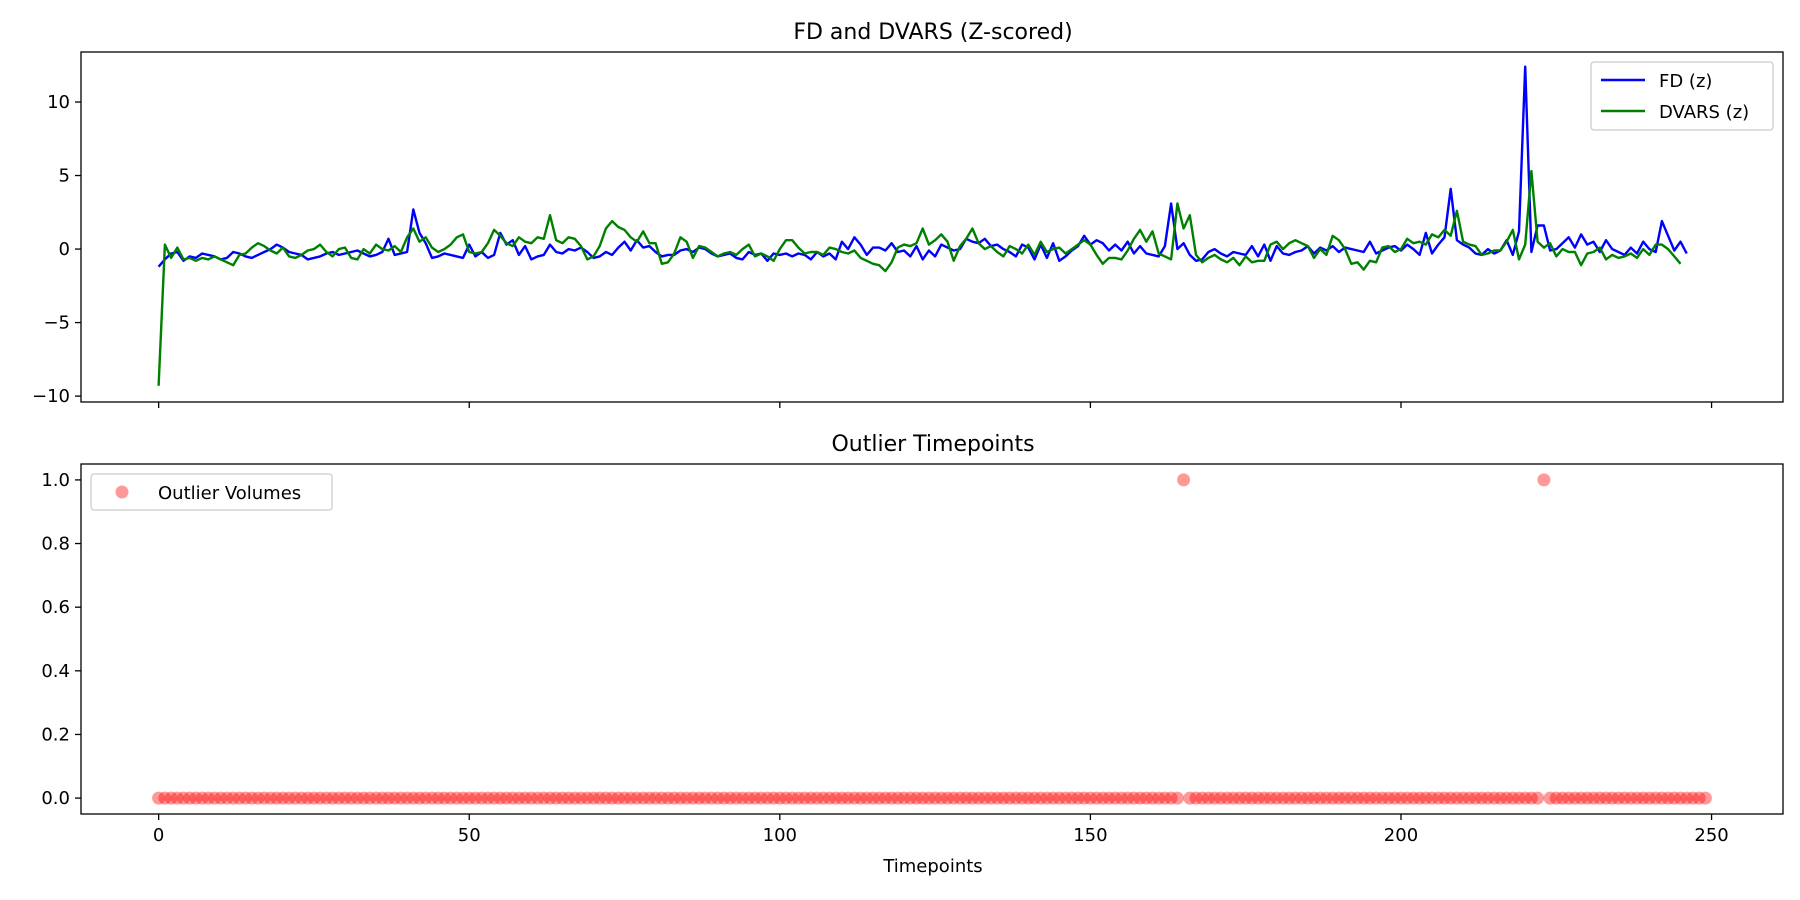 This screenshot has width=1800, height=900. What do you see at coordinates (55, 544) in the screenshot?
I see `y-tick-label: 0.8` at bounding box center [55, 544].